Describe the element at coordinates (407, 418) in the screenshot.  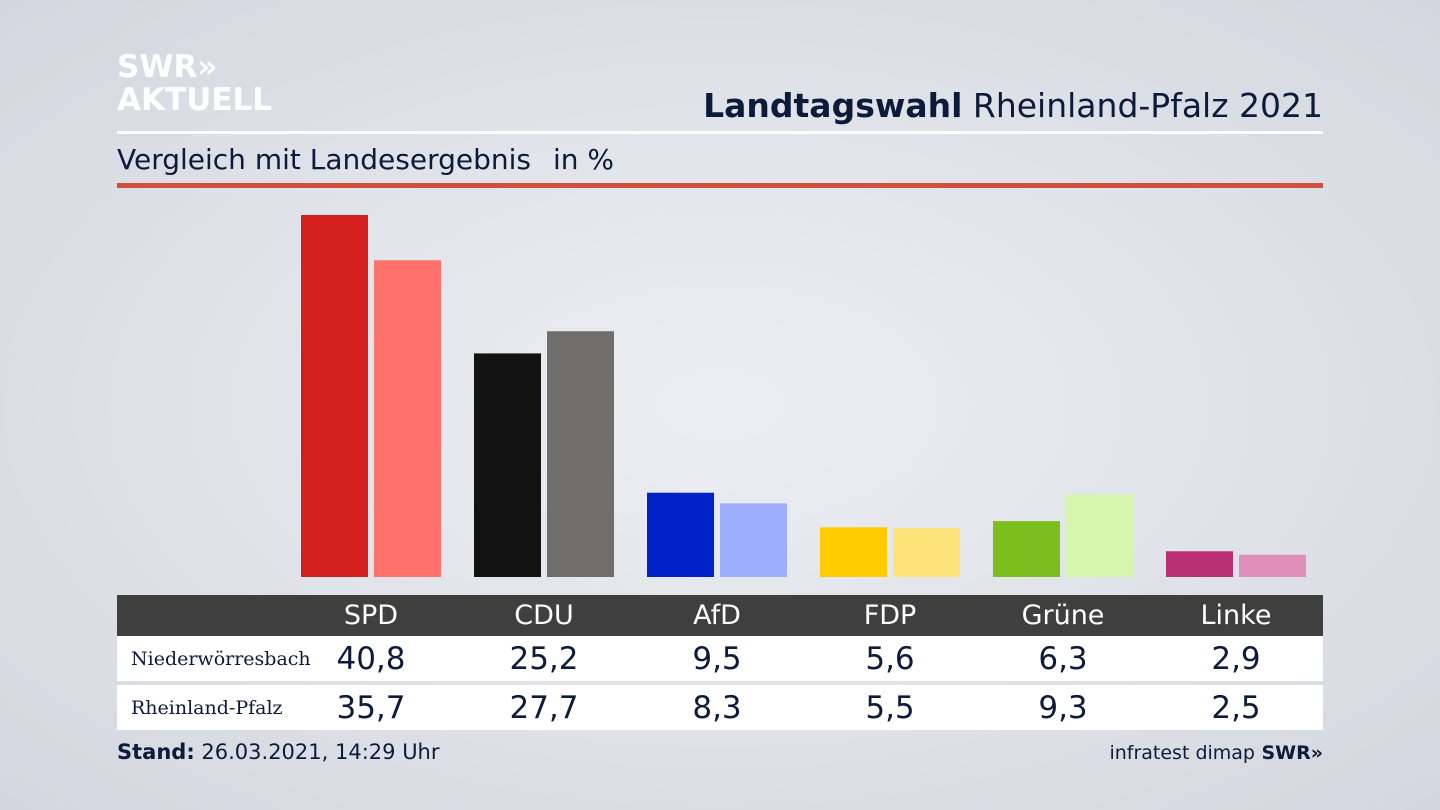
I see `bar-spd-state` at that location.